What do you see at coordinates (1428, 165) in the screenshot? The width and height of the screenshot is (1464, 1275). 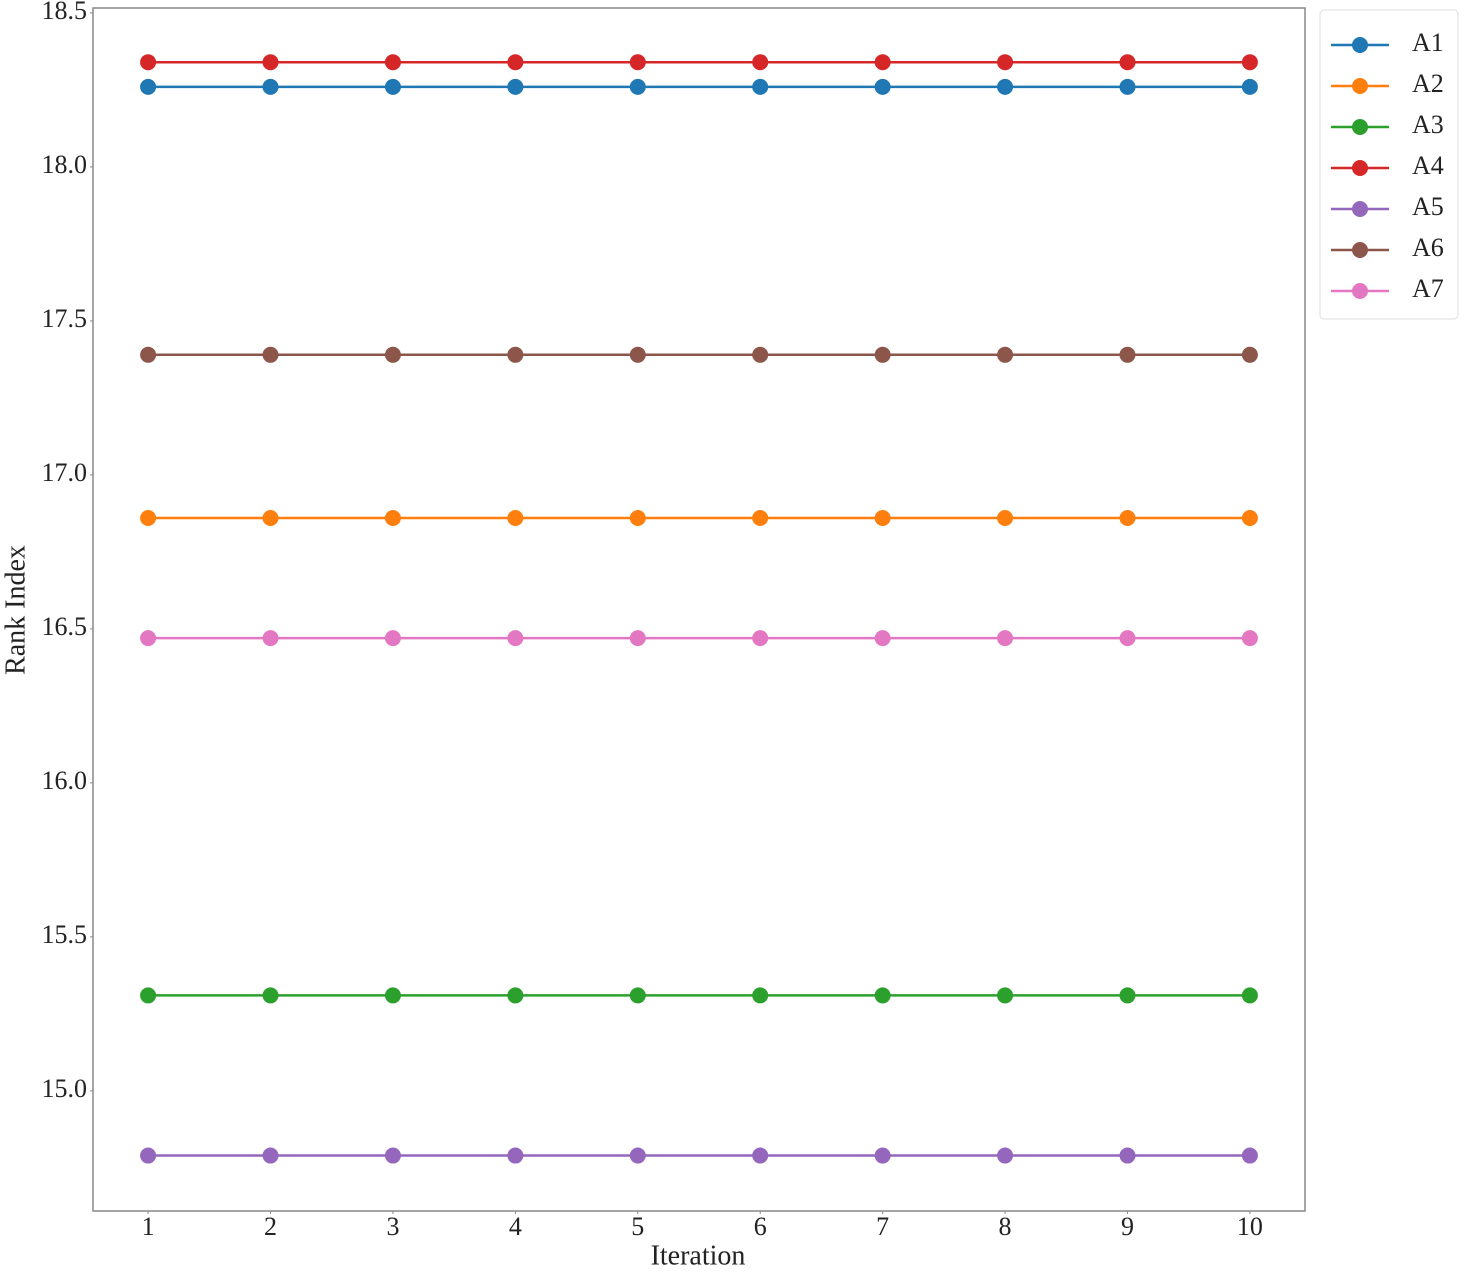 I see `legend-label: A4` at bounding box center [1428, 165].